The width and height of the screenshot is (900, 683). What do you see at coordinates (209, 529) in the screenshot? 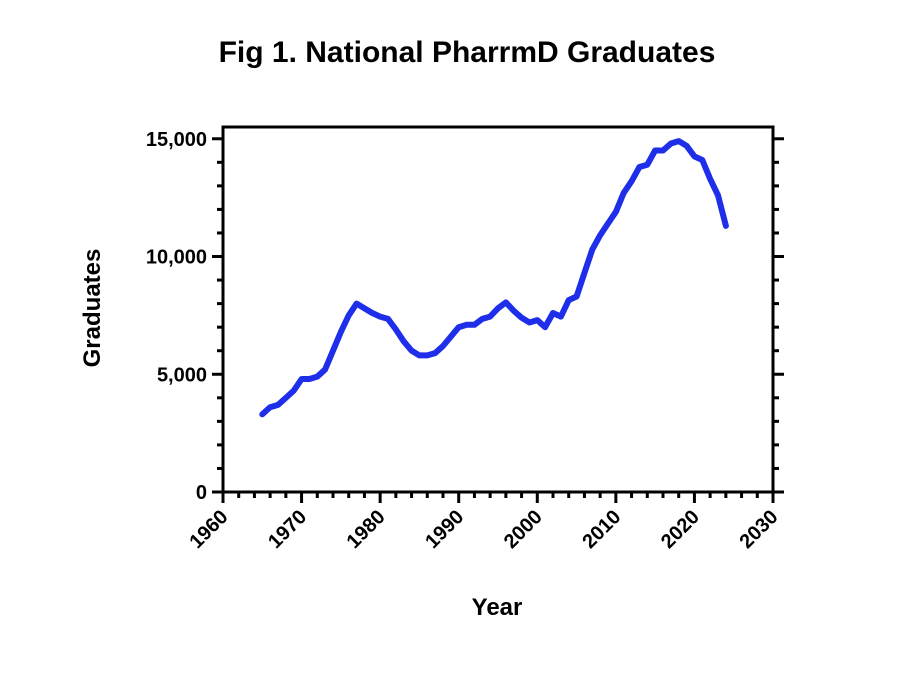
I see `x-tick-label: 1960` at bounding box center [209, 529].